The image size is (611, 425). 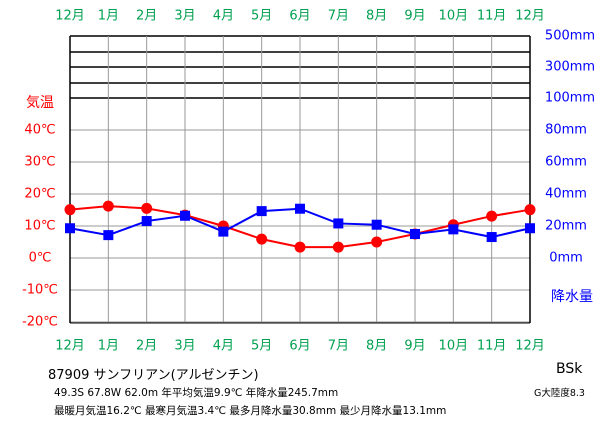 What do you see at coordinates (454, 16) in the screenshot?
I see `month-label-top: 10月` at bounding box center [454, 16].